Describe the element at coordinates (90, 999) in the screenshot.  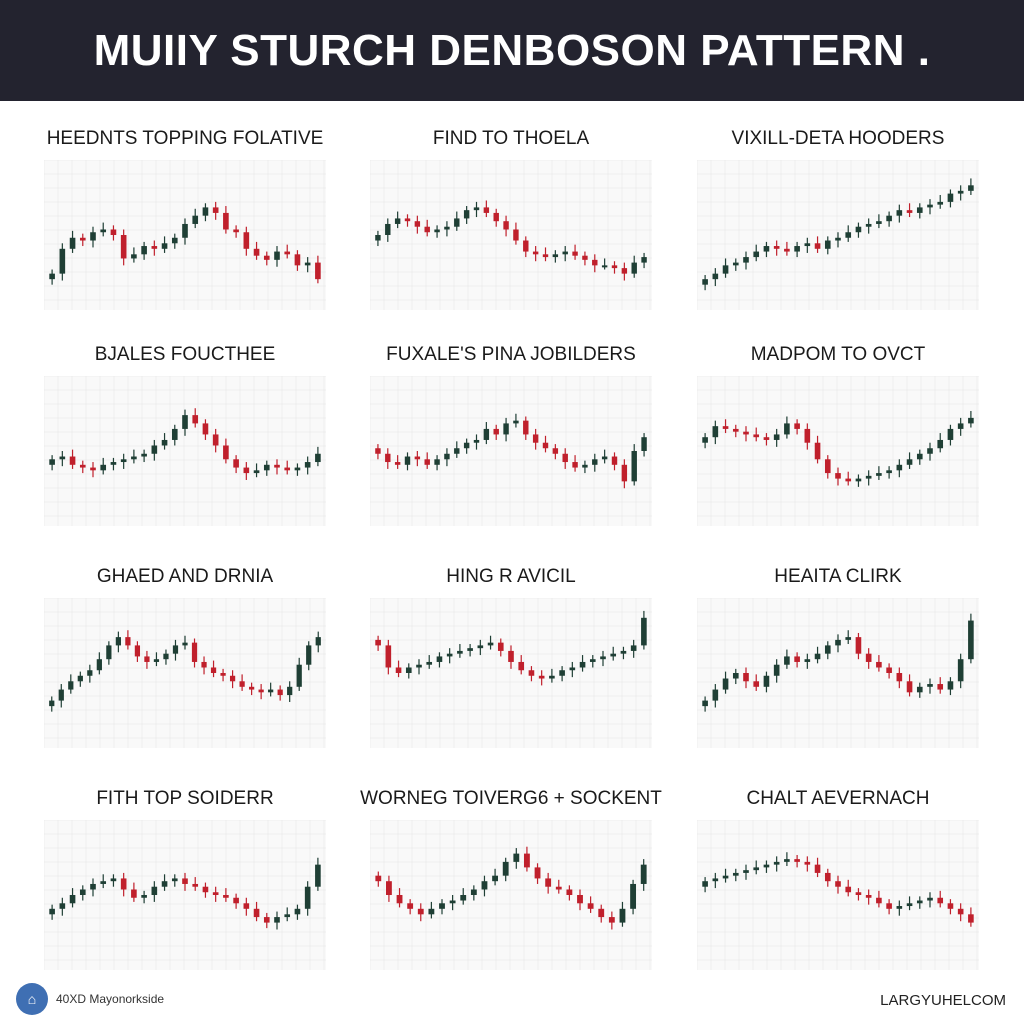
I see `footer-brand: ⌂ 40XD Mayonorkside` at that location.